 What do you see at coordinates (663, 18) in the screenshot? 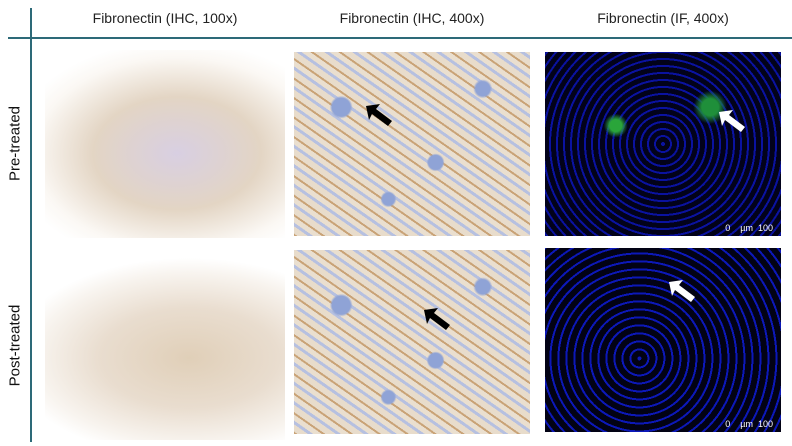
I see `column-header-if-400x: Fibronectin (IF, 400x)` at bounding box center [663, 18].